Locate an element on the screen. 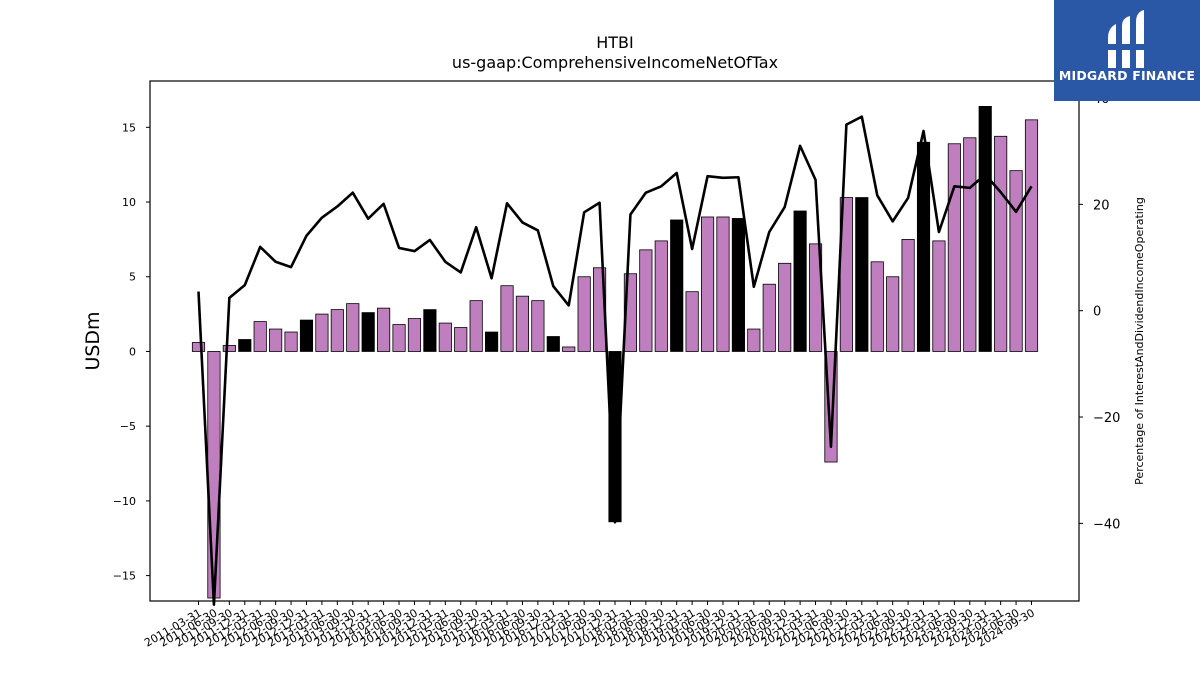 Image resolution: width=1200 pixels, height=675 pixels. y2-tick-label: 0 is located at coordinates (1097, 312).